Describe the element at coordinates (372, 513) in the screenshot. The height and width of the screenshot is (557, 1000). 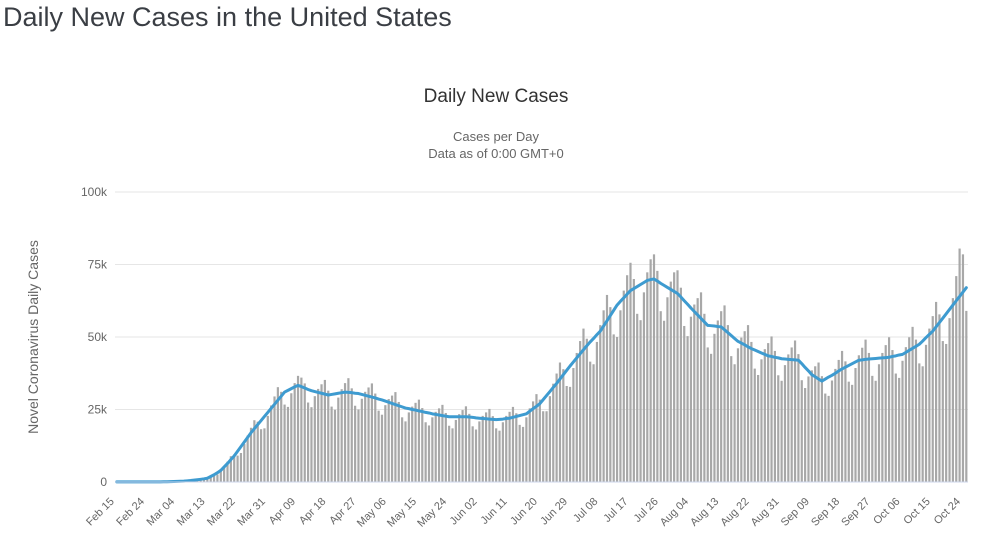
I see `x-tick-May-06: May 06` at that location.